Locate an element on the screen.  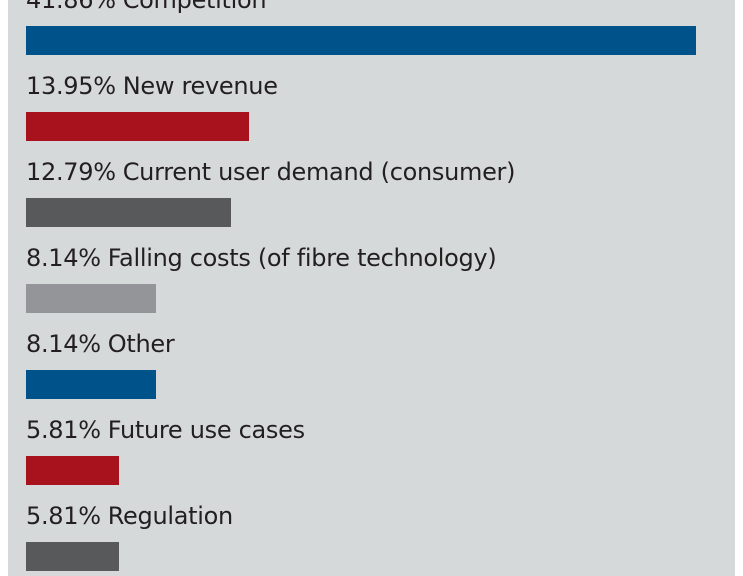
bar-category-label: New revenue is located at coordinates (200, 86).